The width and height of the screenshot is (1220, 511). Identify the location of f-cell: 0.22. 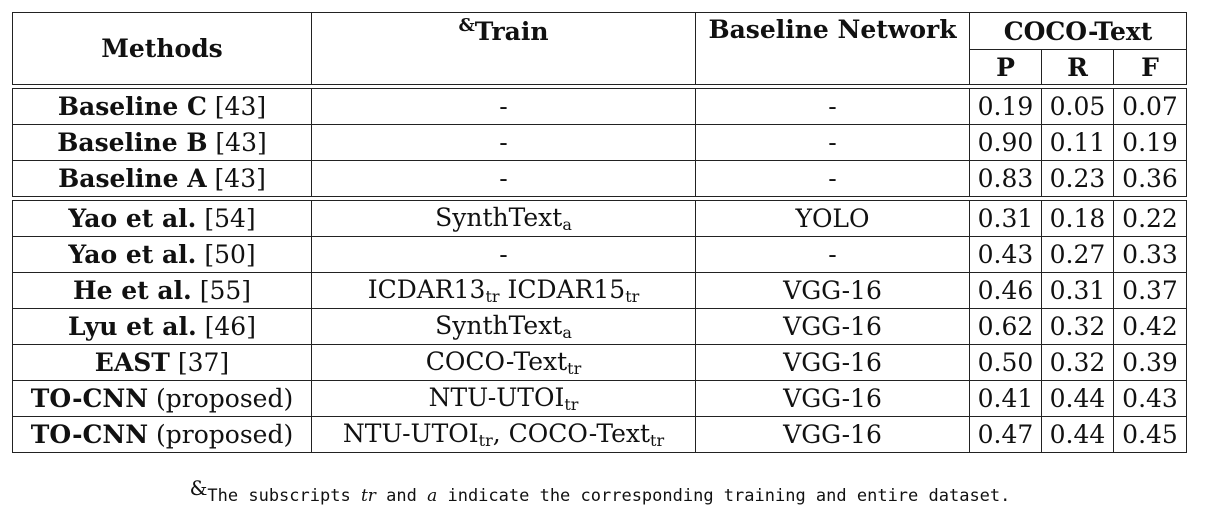
(1150, 218).